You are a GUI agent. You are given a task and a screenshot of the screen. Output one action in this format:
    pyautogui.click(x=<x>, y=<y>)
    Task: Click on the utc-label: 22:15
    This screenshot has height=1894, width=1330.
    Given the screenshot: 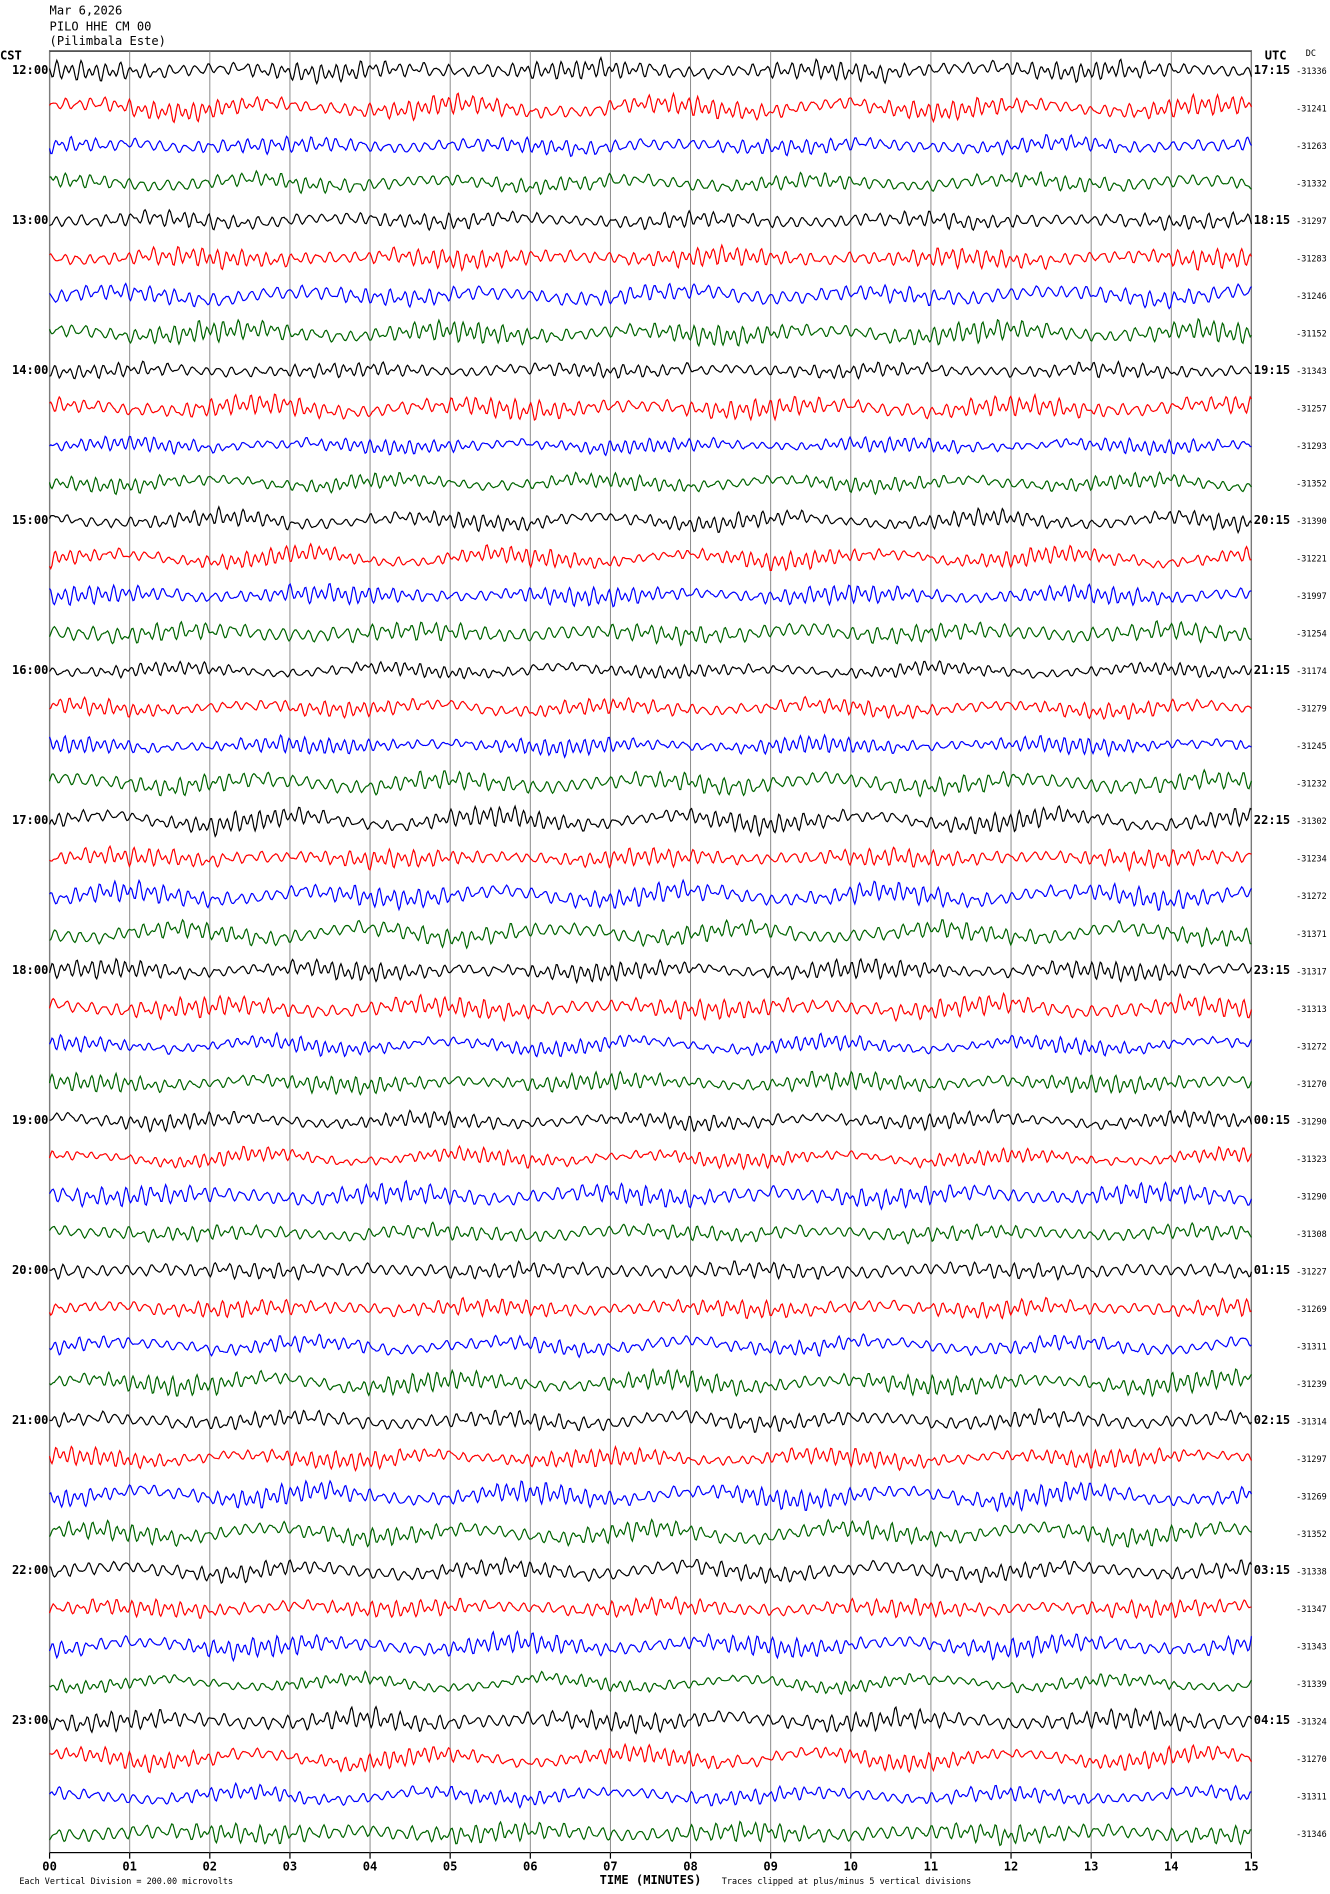 What is the action you would take?
    pyautogui.click(x=1272, y=820)
    